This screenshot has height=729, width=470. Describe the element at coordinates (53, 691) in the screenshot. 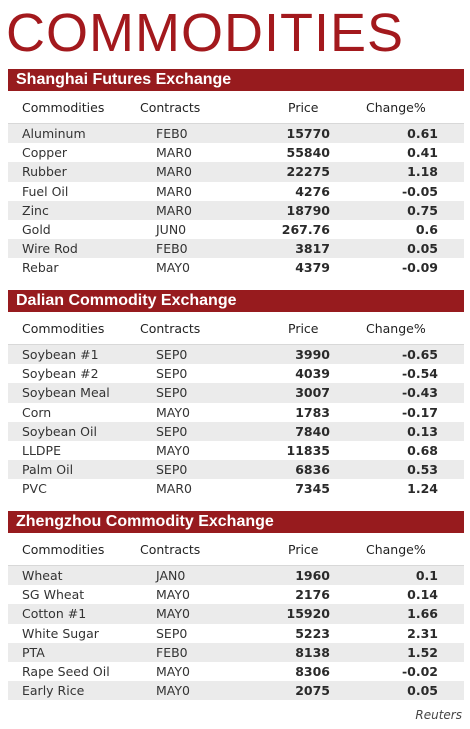

I see `cell-commodity: Early Rice` at that location.